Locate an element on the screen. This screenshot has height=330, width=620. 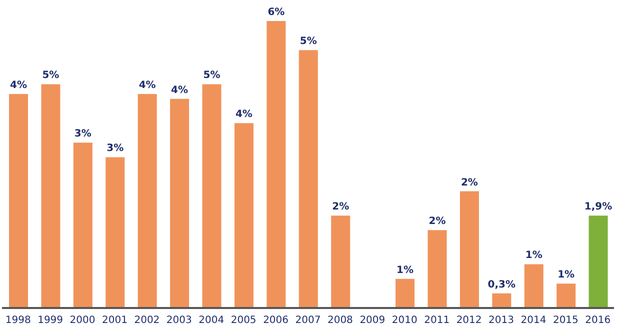
x-tick-label: 2010 is located at coordinates (405, 320).